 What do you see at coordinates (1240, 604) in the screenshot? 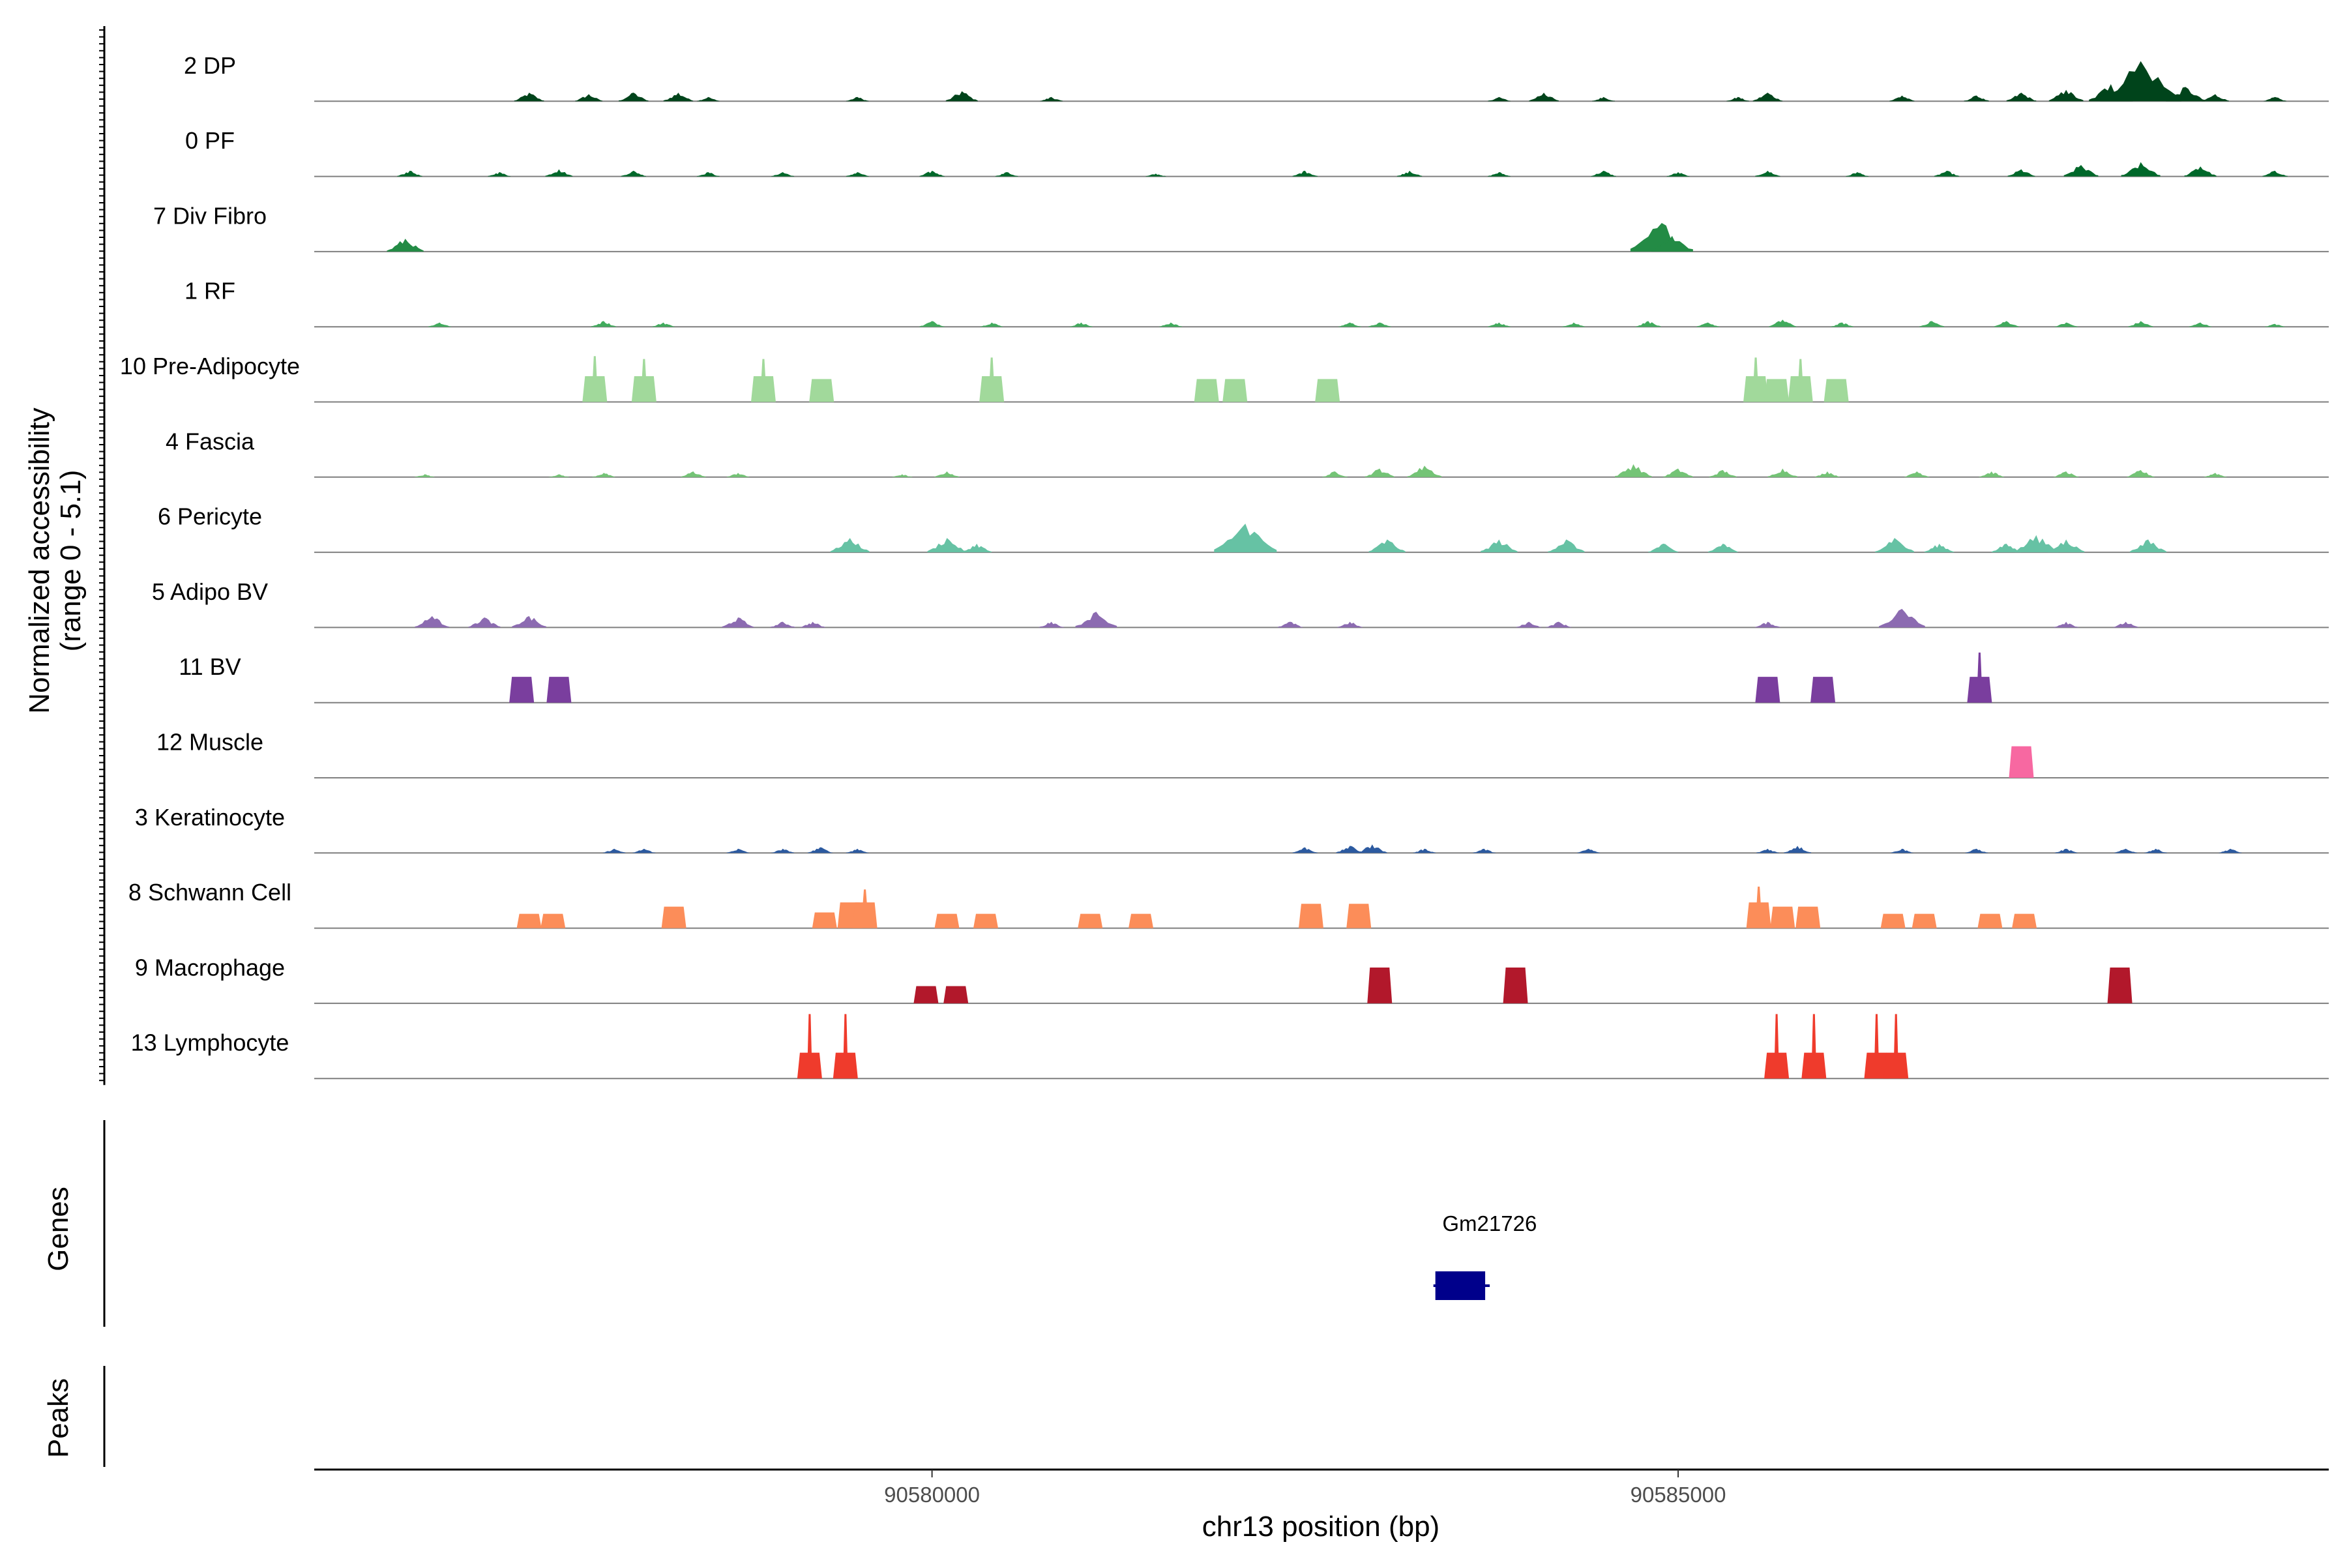
I see `track-5-adipo-bv: 5 Adipo BV` at bounding box center [1240, 604].